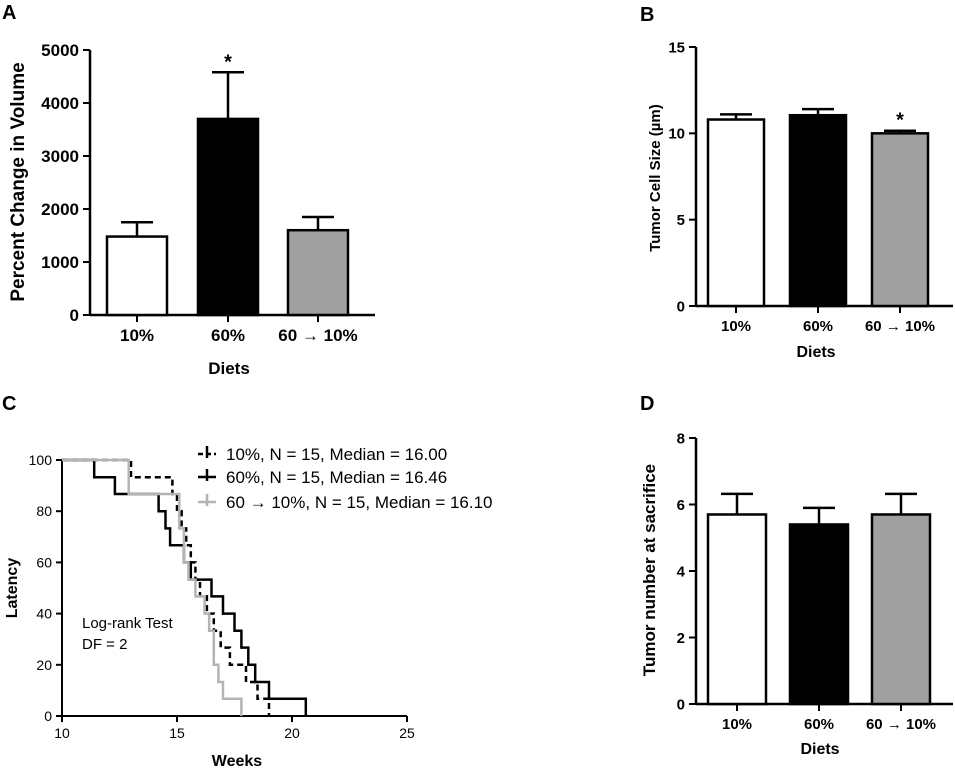 Image resolution: width=955 pixels, height=776 pixels. Describe the element at coordinates (9, 13) in the screenshot. I see `panel-a-letter: A` at that location.